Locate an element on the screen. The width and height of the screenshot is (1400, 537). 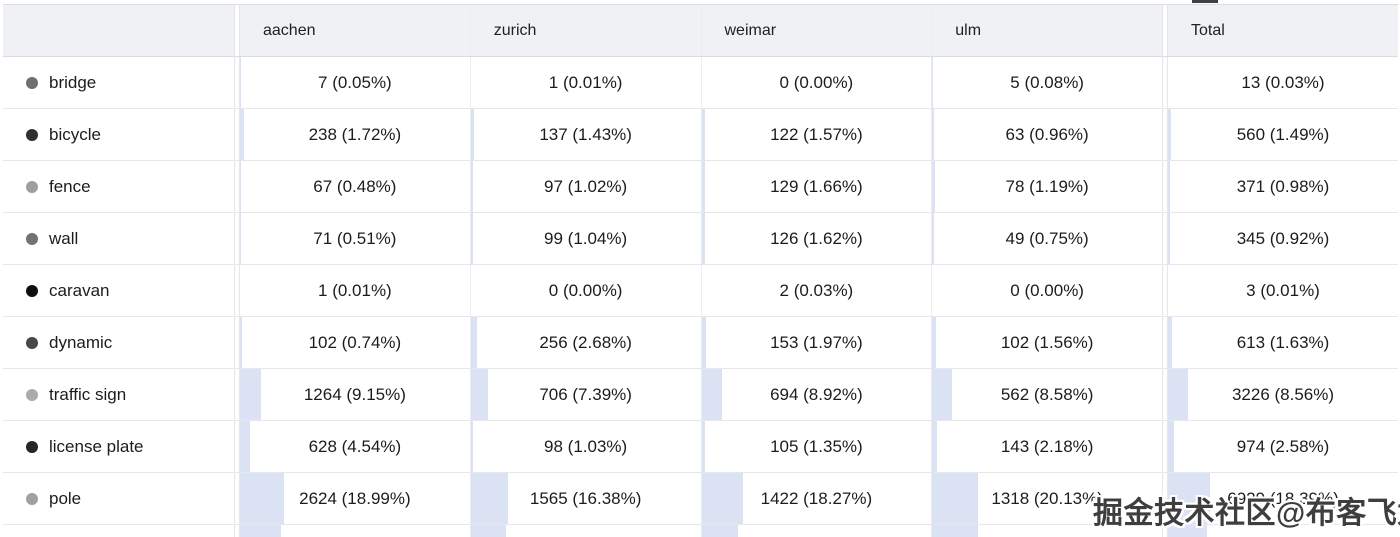
table-row-partial is located at coordinates (700, 531).